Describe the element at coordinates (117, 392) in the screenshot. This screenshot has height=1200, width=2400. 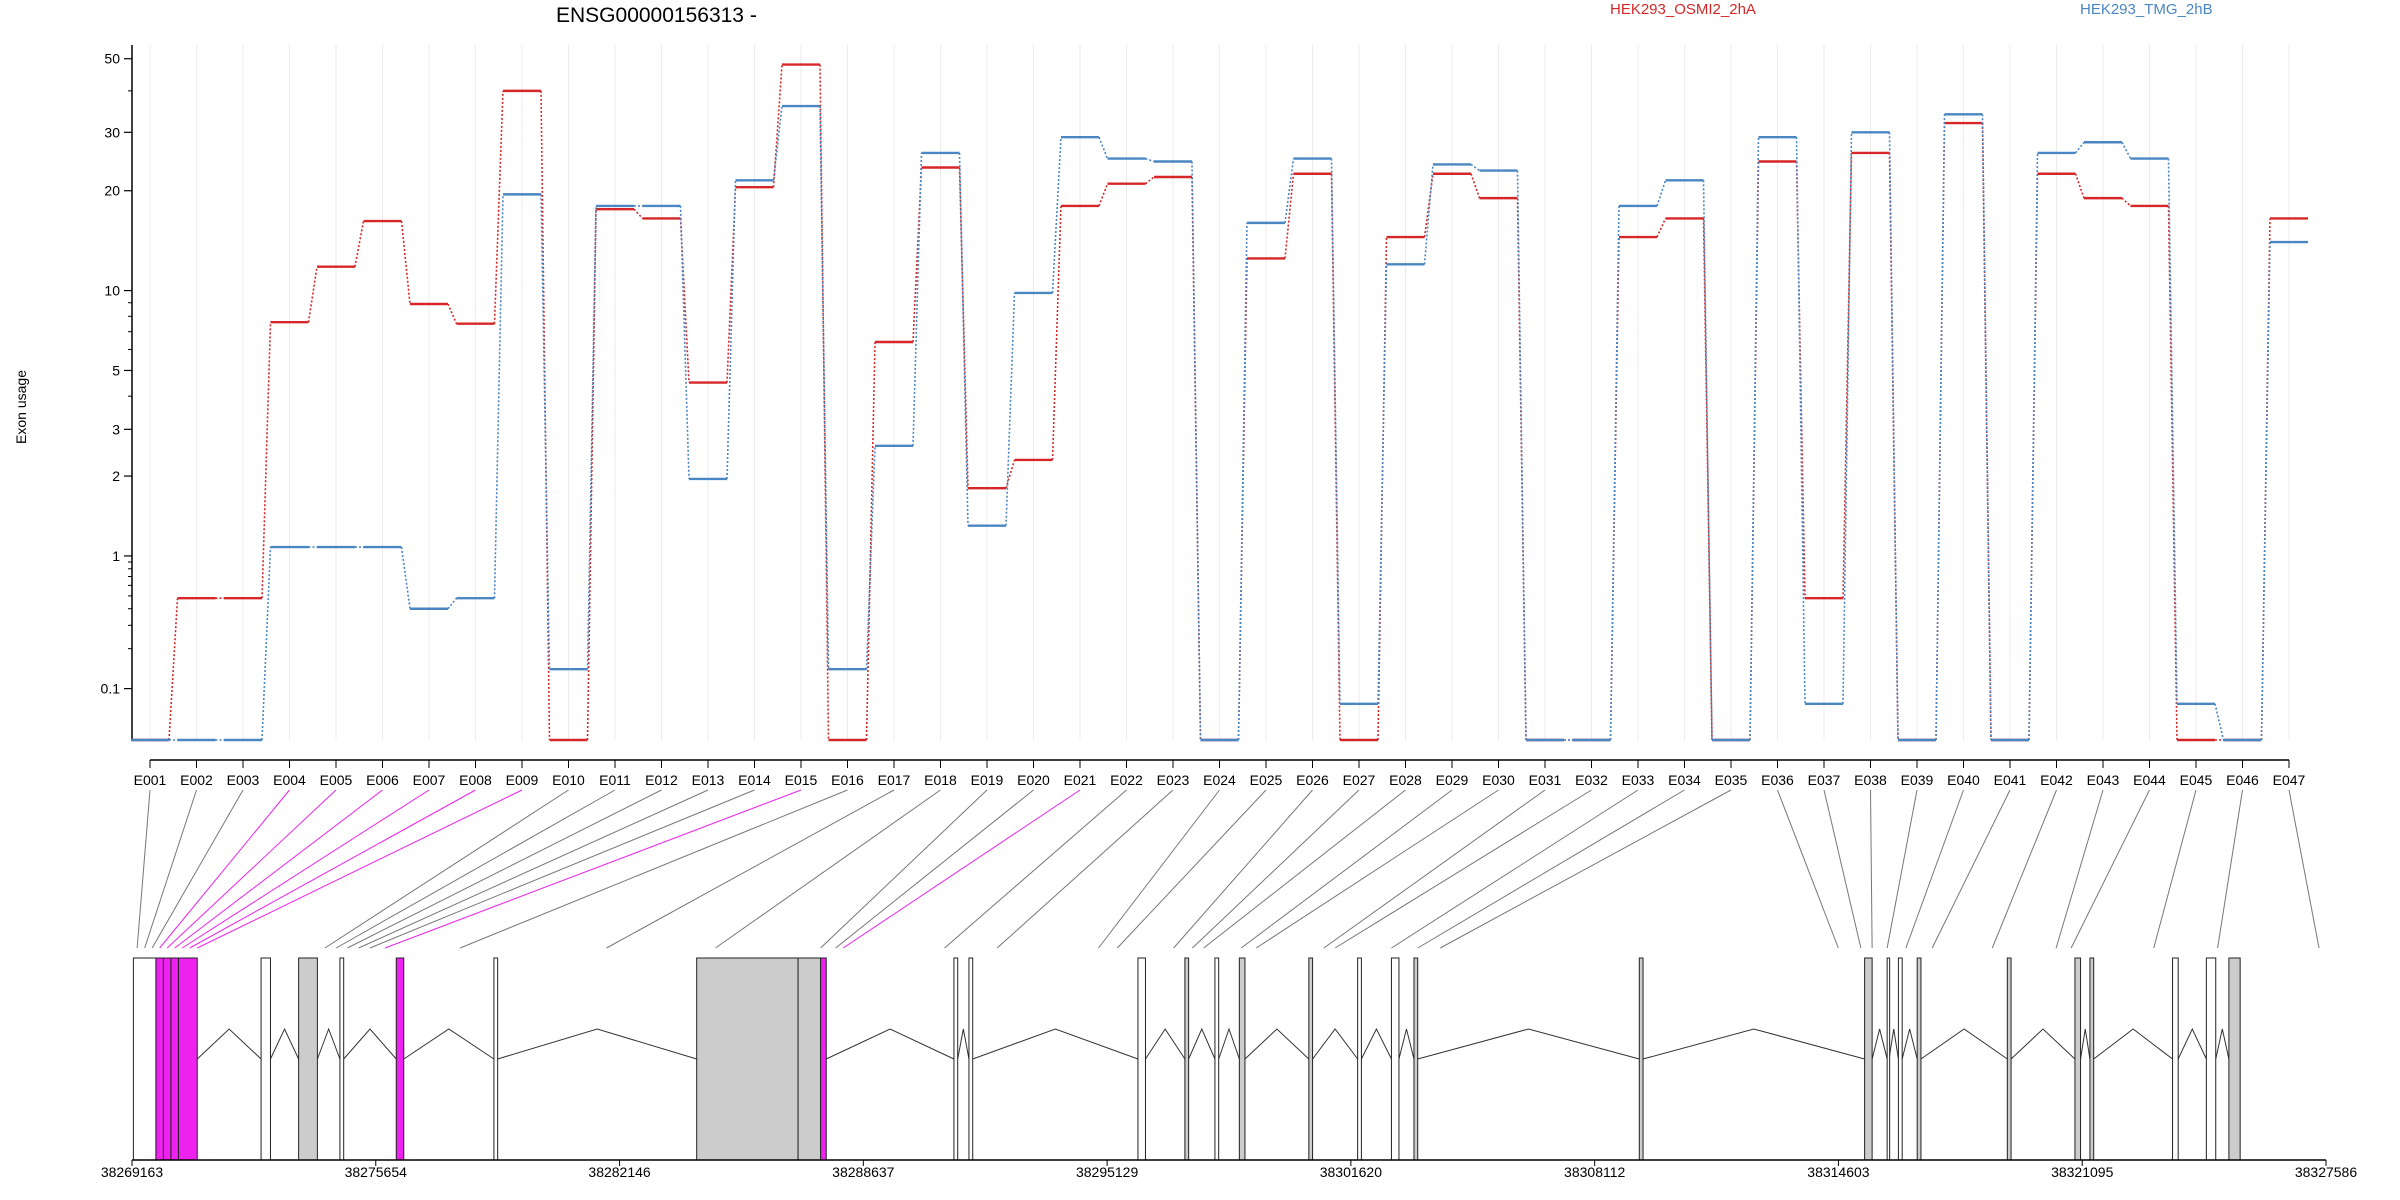
I see `y-axis: 0.1 1 2 3 5 10 20 30 50` at that location.